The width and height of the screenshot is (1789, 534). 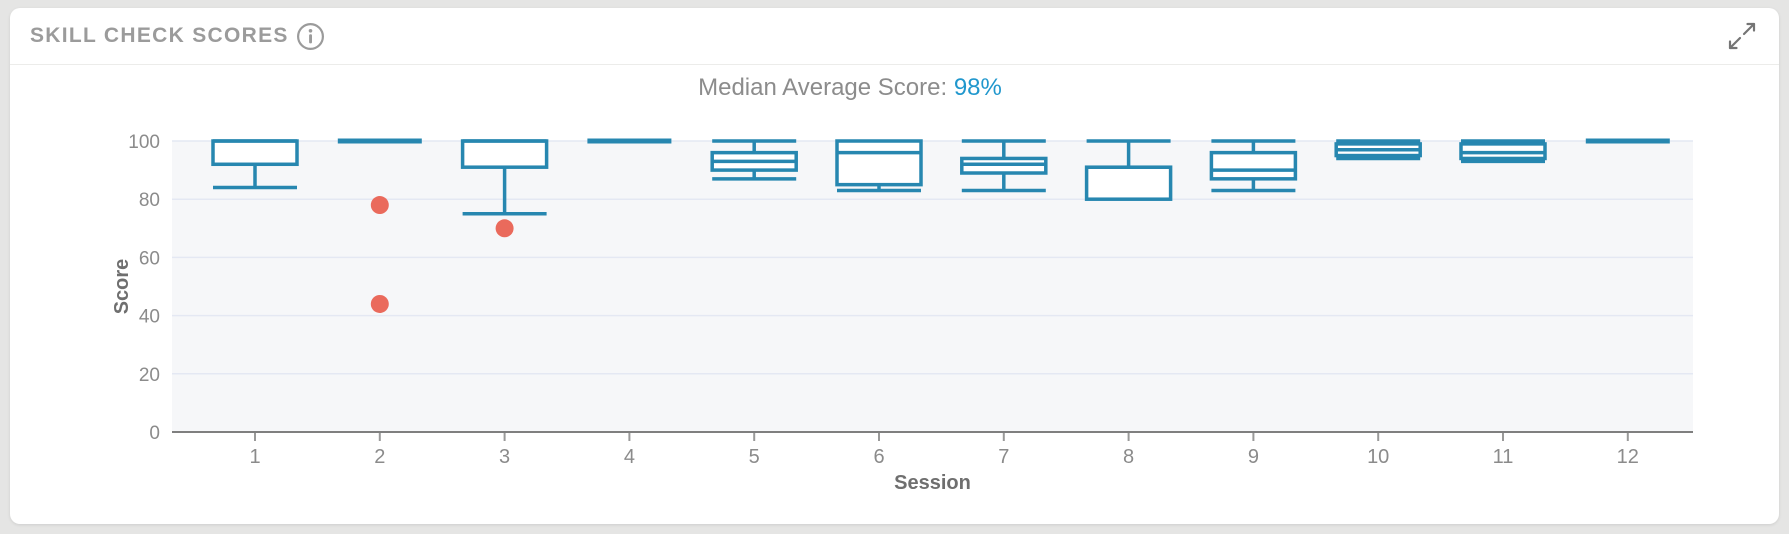 I want to click on x-tick-label-10: 10, so click(x=1378, y=457).